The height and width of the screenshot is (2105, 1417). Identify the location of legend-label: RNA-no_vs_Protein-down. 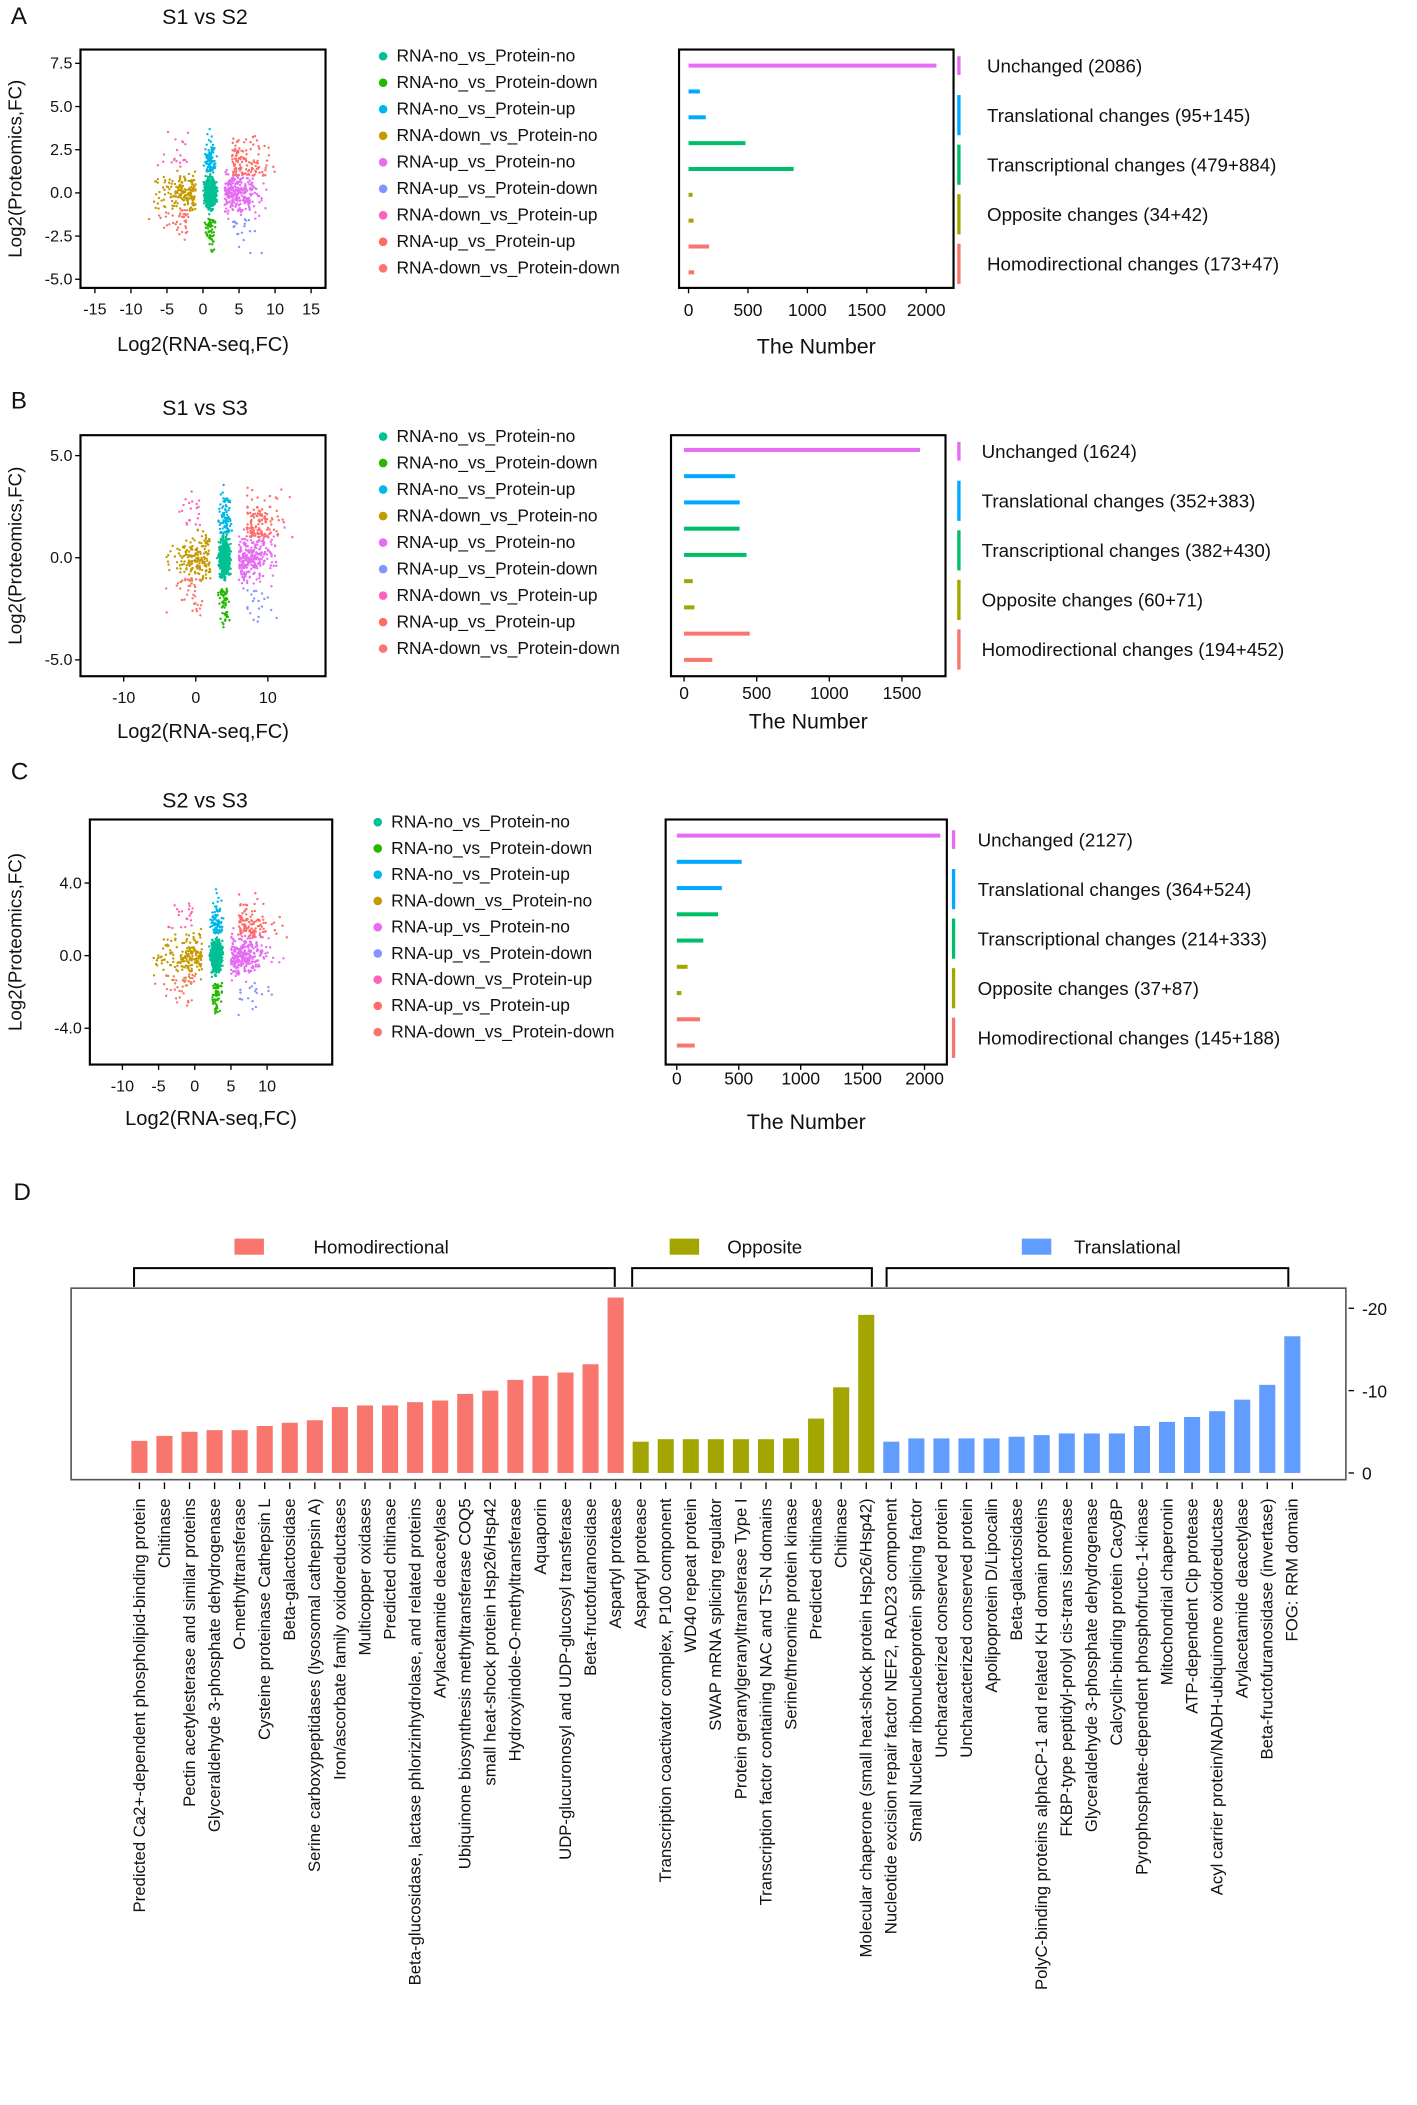
(491, 848).